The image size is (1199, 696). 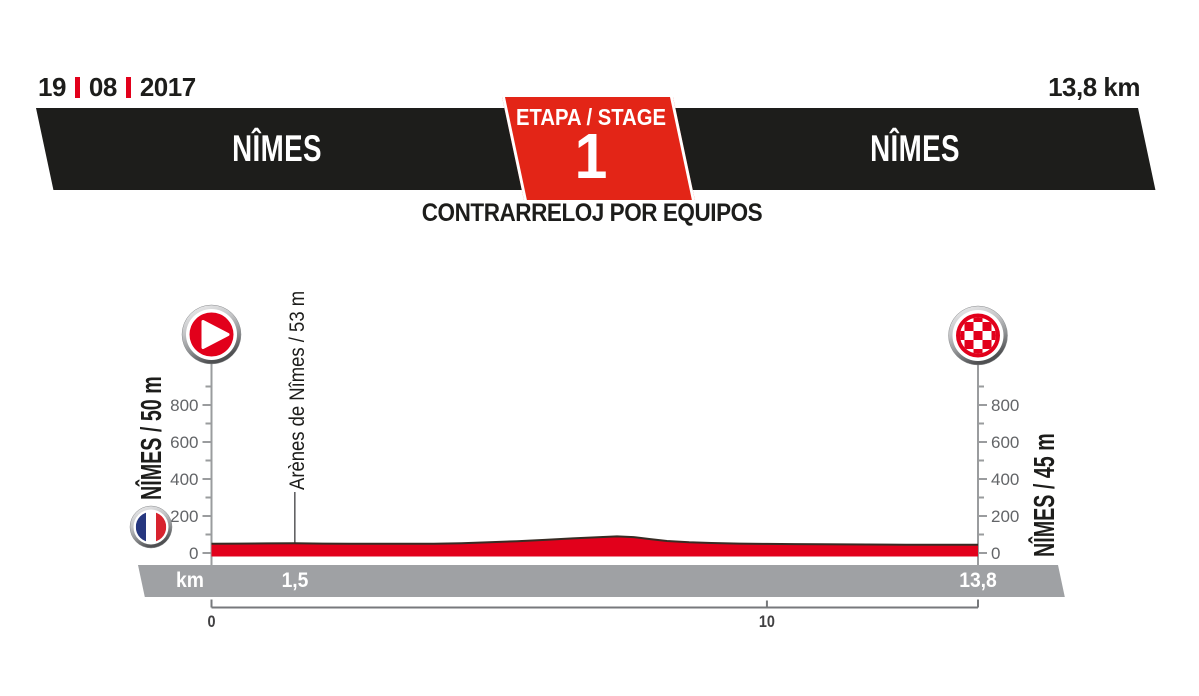 What do you see at coordinates (591, 117) in the screenshot?
I see `stage-badge-label: ETAPA / STAGE` at bounding box center [591, 117].